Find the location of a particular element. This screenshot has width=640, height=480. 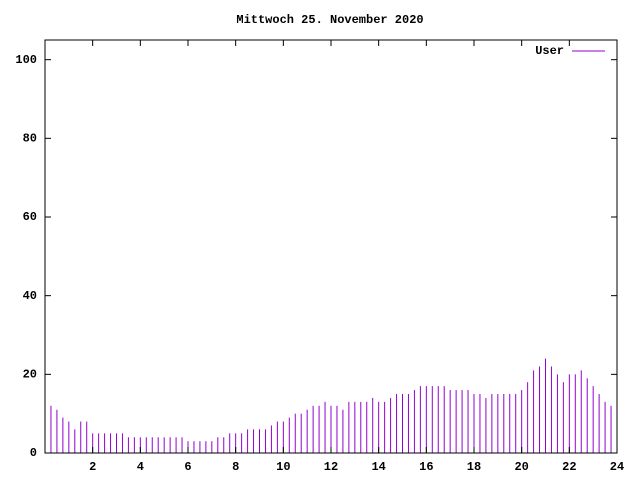

x-tick-label: 8 is located at coordinates (235, 467).